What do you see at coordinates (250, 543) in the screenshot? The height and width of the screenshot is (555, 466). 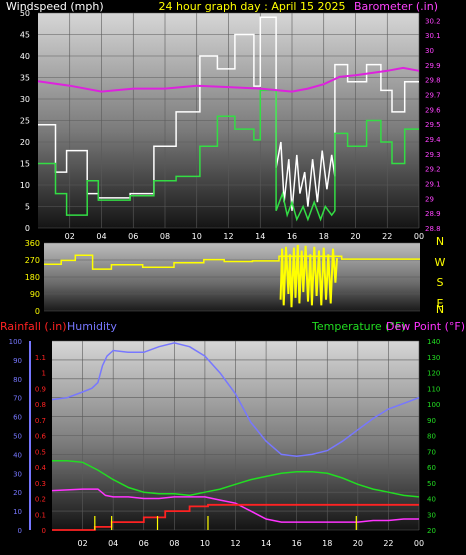 I see `temp-x-ticks: 02 04 06 08 10 12 14 16 18 20 22 00` at bounding box center [250, 543].